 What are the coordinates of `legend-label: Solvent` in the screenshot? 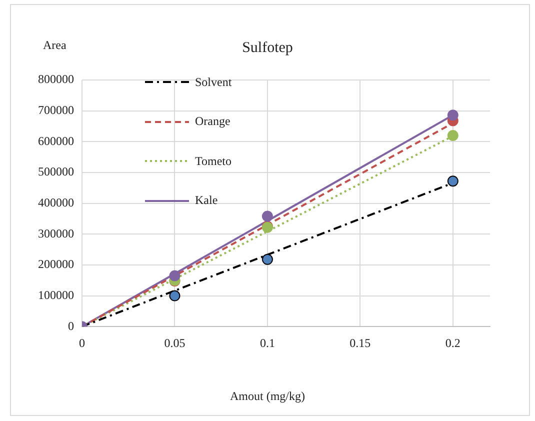 It's located at (213, 82).